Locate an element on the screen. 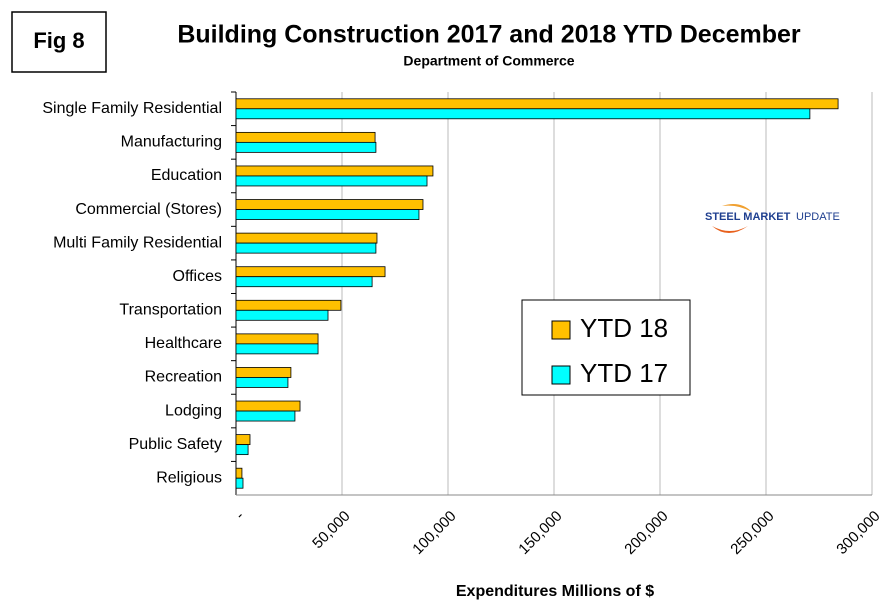 The height and width of the screenshot is (610, 883). x-axis-label: Expenditures Millions of $ is located at coordinates (555, 591).